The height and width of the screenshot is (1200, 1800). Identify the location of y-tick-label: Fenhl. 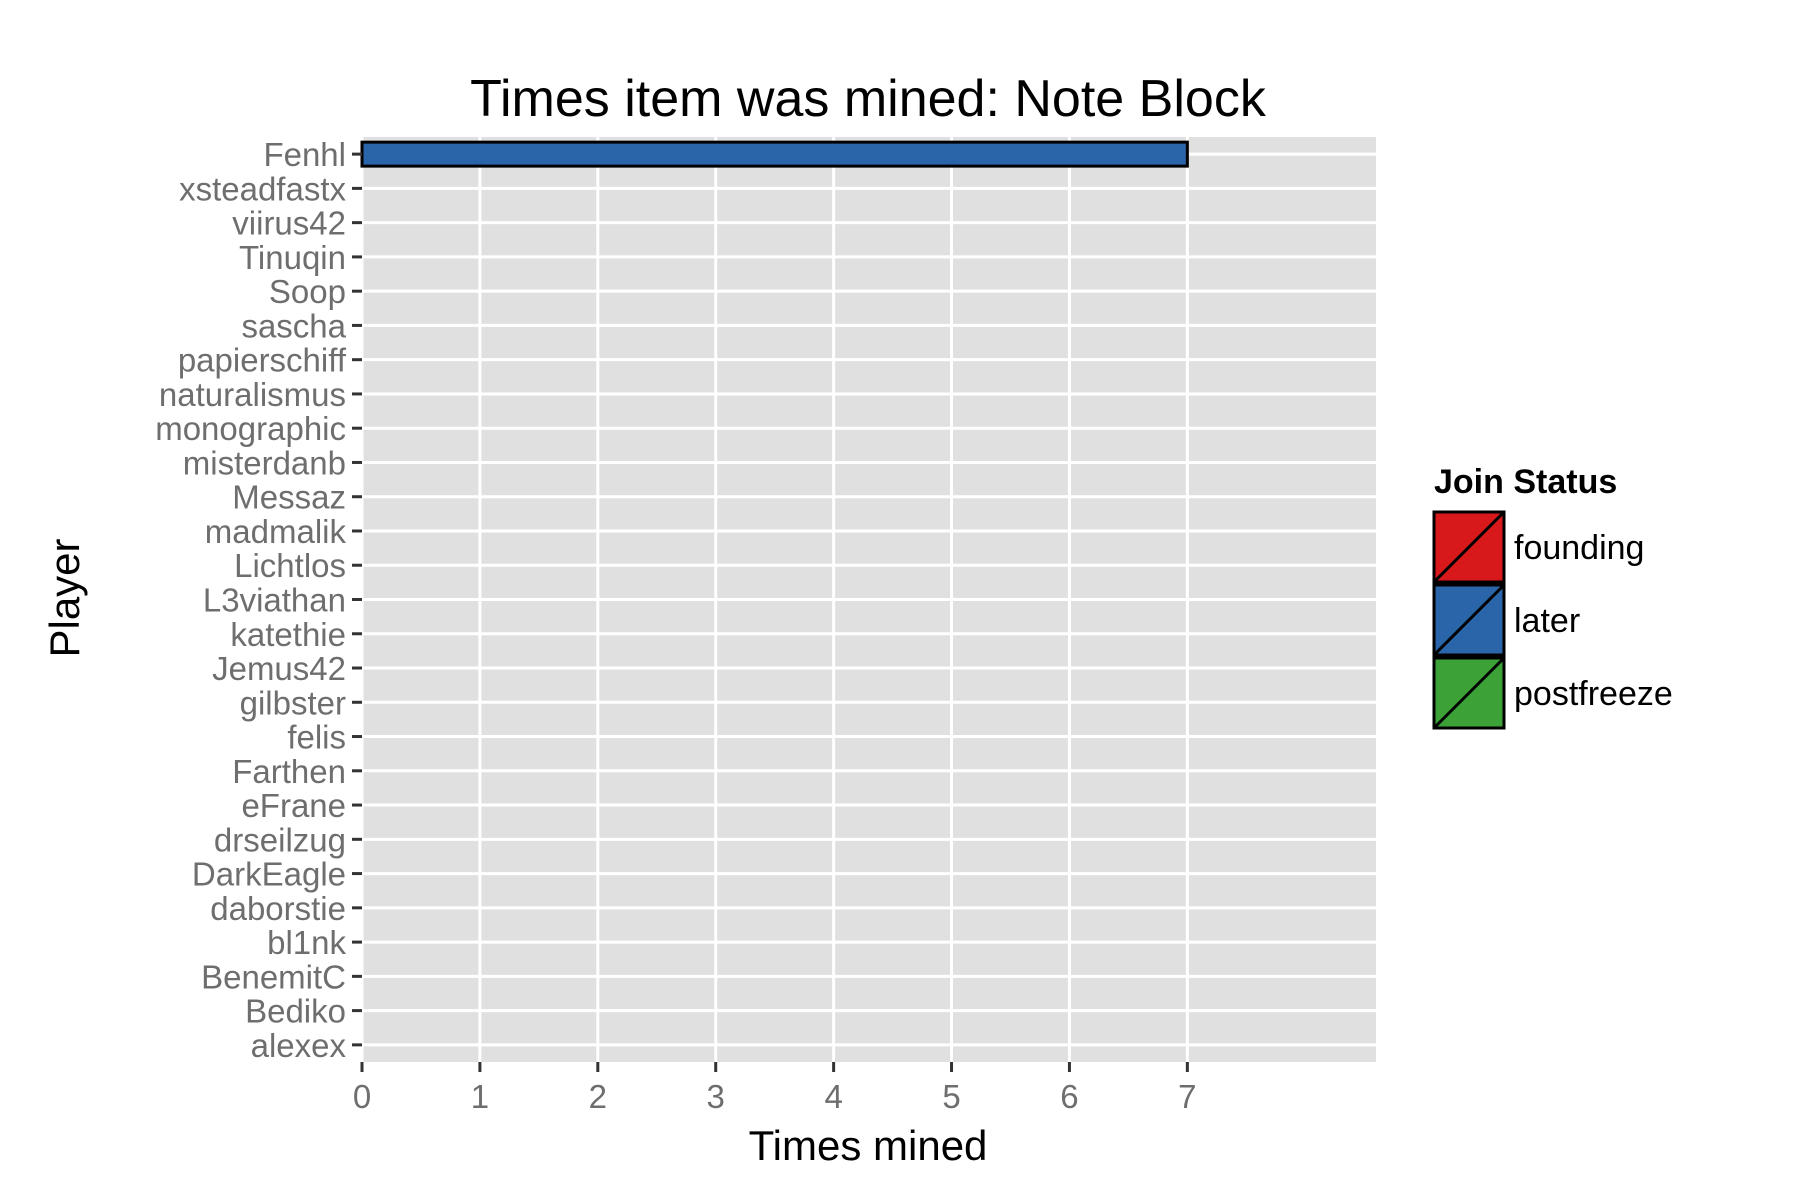
(304, 154).